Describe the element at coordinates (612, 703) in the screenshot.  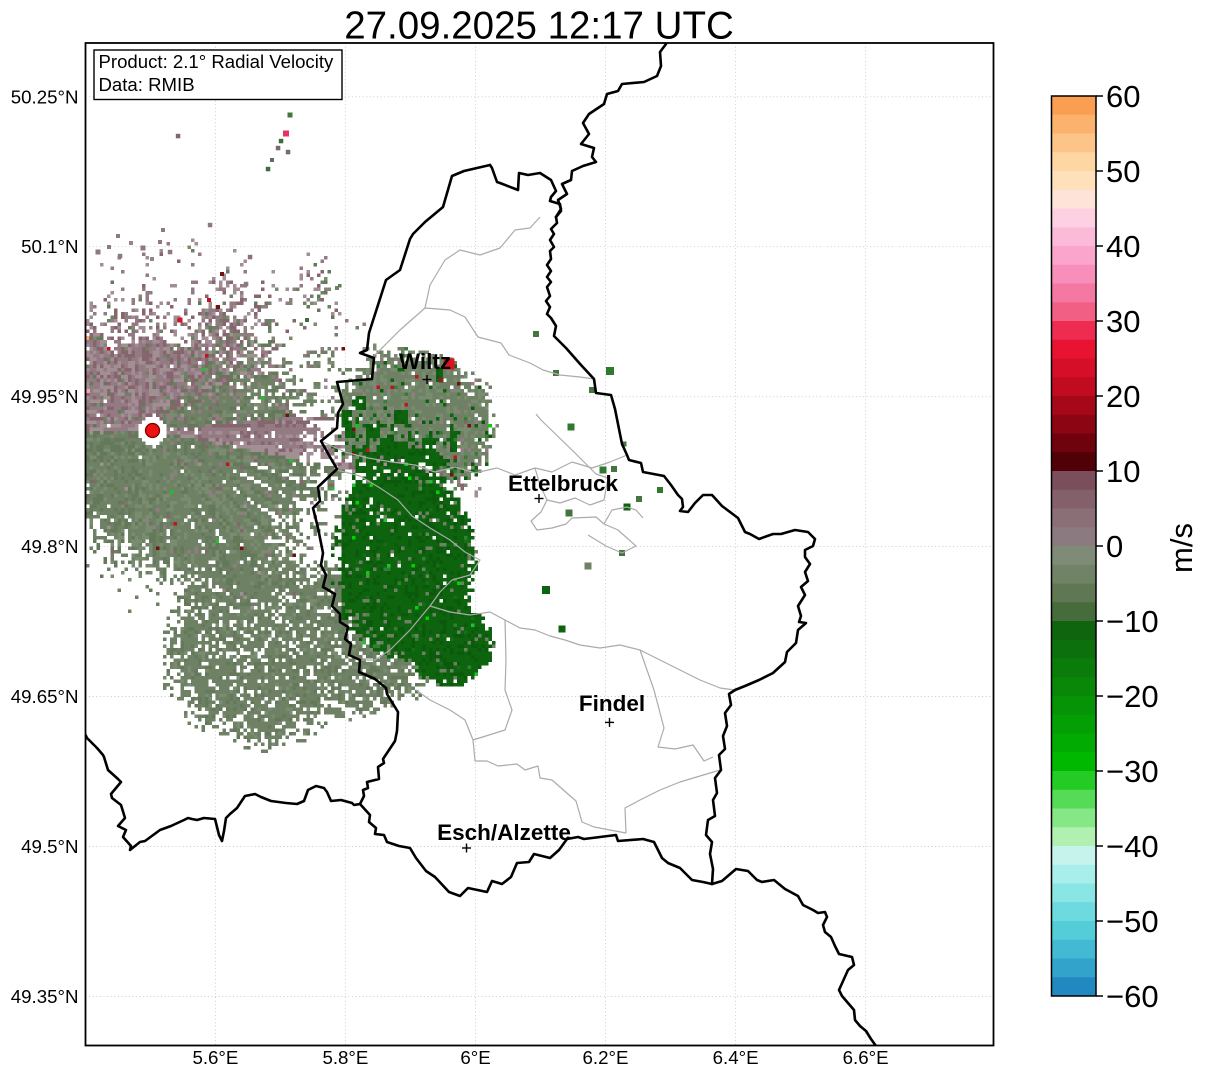
I see `svg-text: Findel` at that location.